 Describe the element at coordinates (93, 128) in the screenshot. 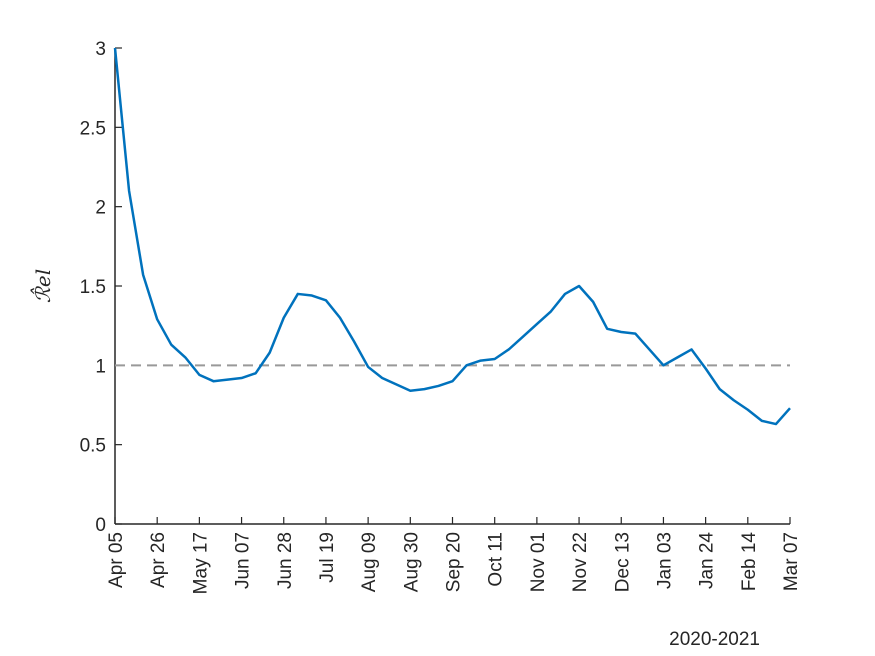

I see `y-tick-label: 2.5` at that location.